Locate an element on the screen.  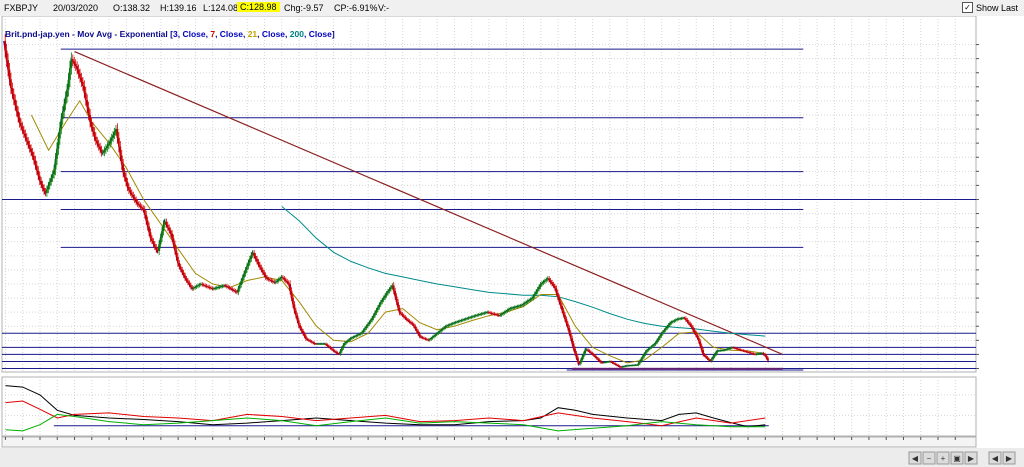
fit-button: ▣ is located at coordinates (957, 458).